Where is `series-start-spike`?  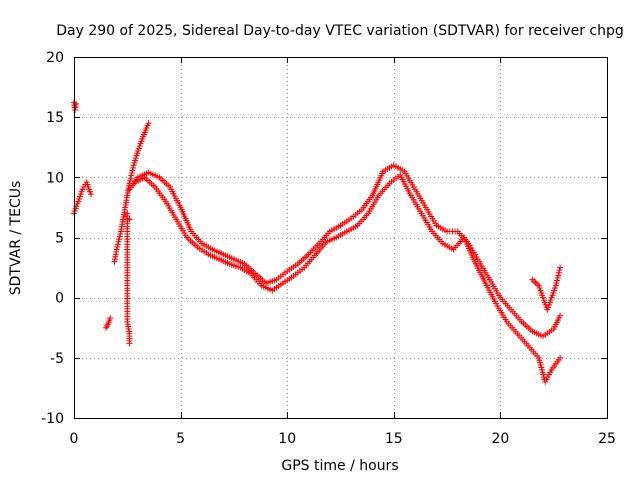 series-start-spike is located at coordinates (75, 106).